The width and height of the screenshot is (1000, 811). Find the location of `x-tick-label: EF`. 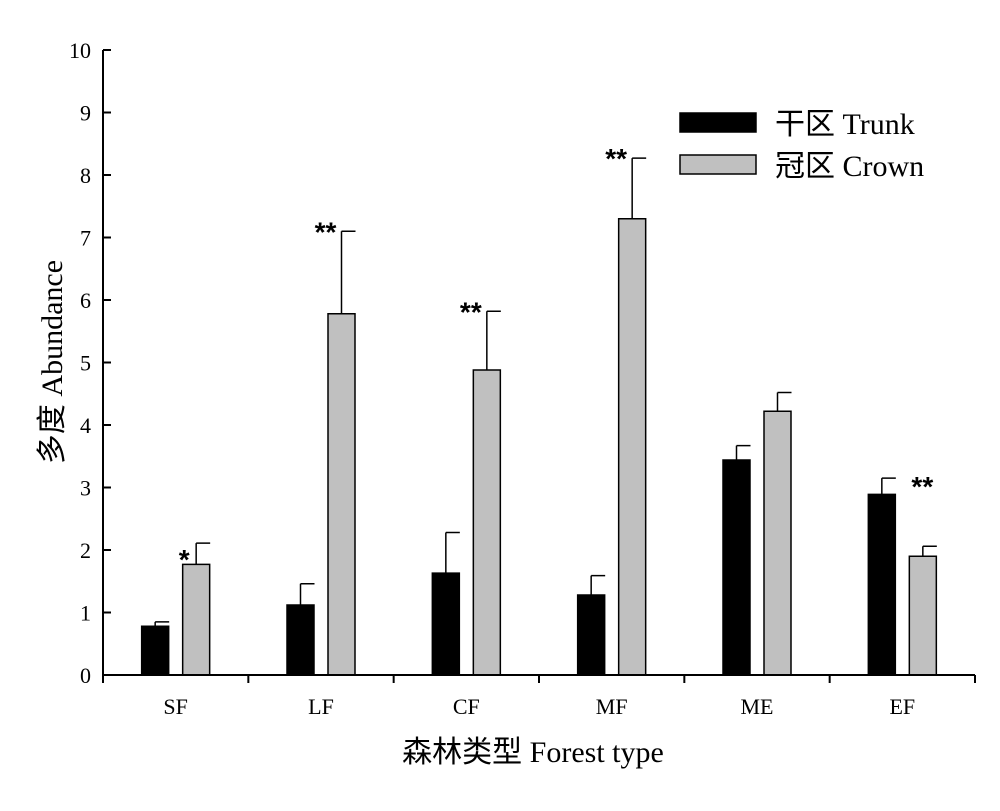

x-tick-label: EF is located at coordinates (902, 706).